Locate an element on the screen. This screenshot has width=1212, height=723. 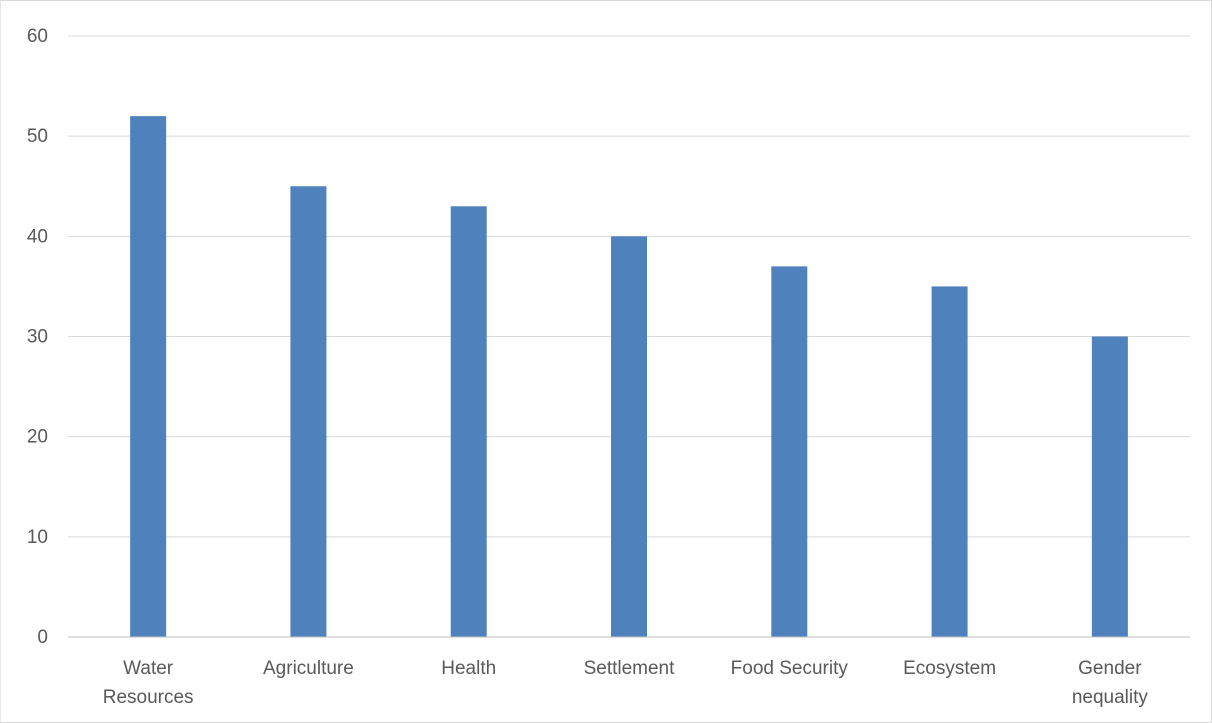
x-category-label-line: Food Security is located at coordinates (790, 668).